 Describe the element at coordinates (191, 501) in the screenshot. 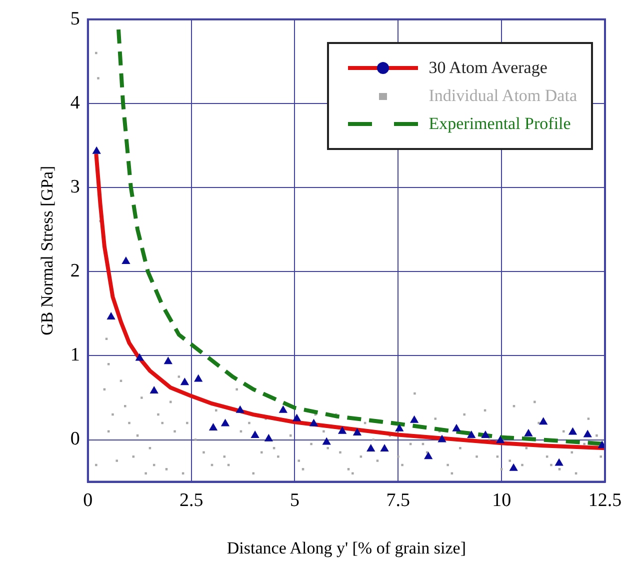

I see `x-tick-label: 2.5` at that location.